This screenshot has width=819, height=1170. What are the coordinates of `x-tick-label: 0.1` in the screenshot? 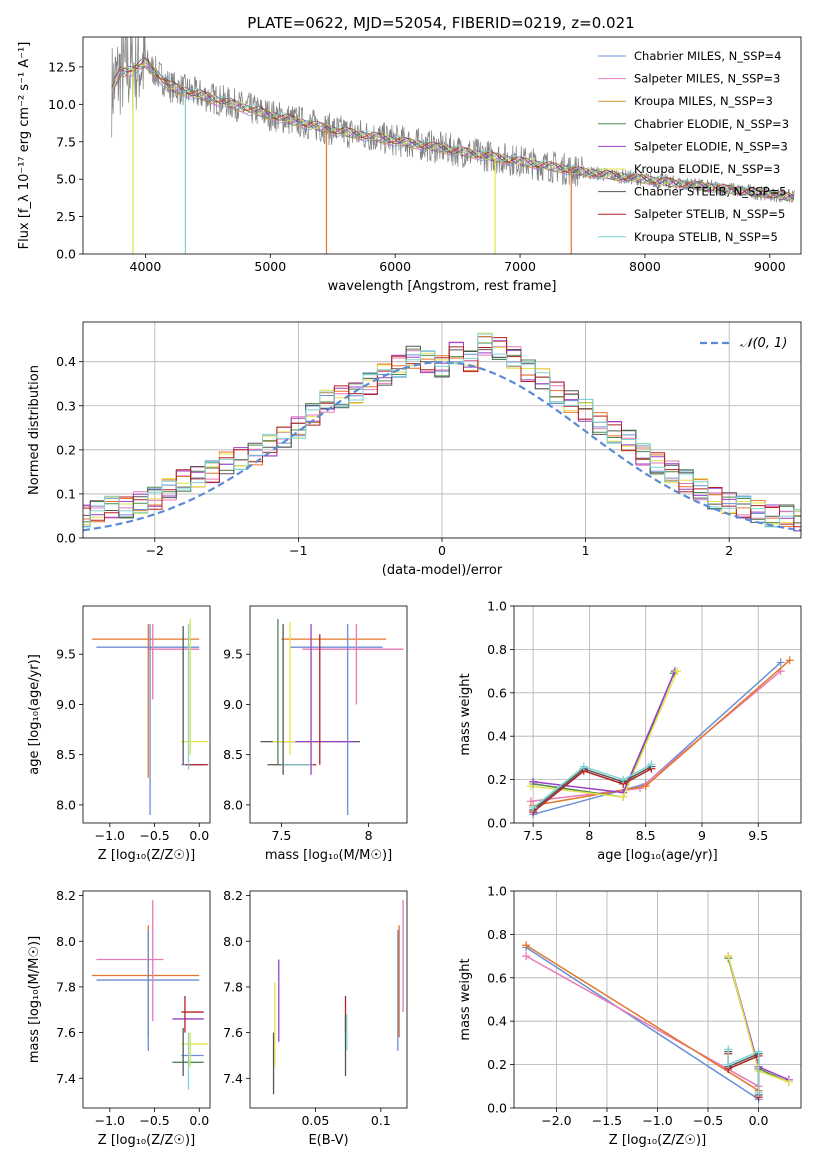 It's located at (381, 1120).